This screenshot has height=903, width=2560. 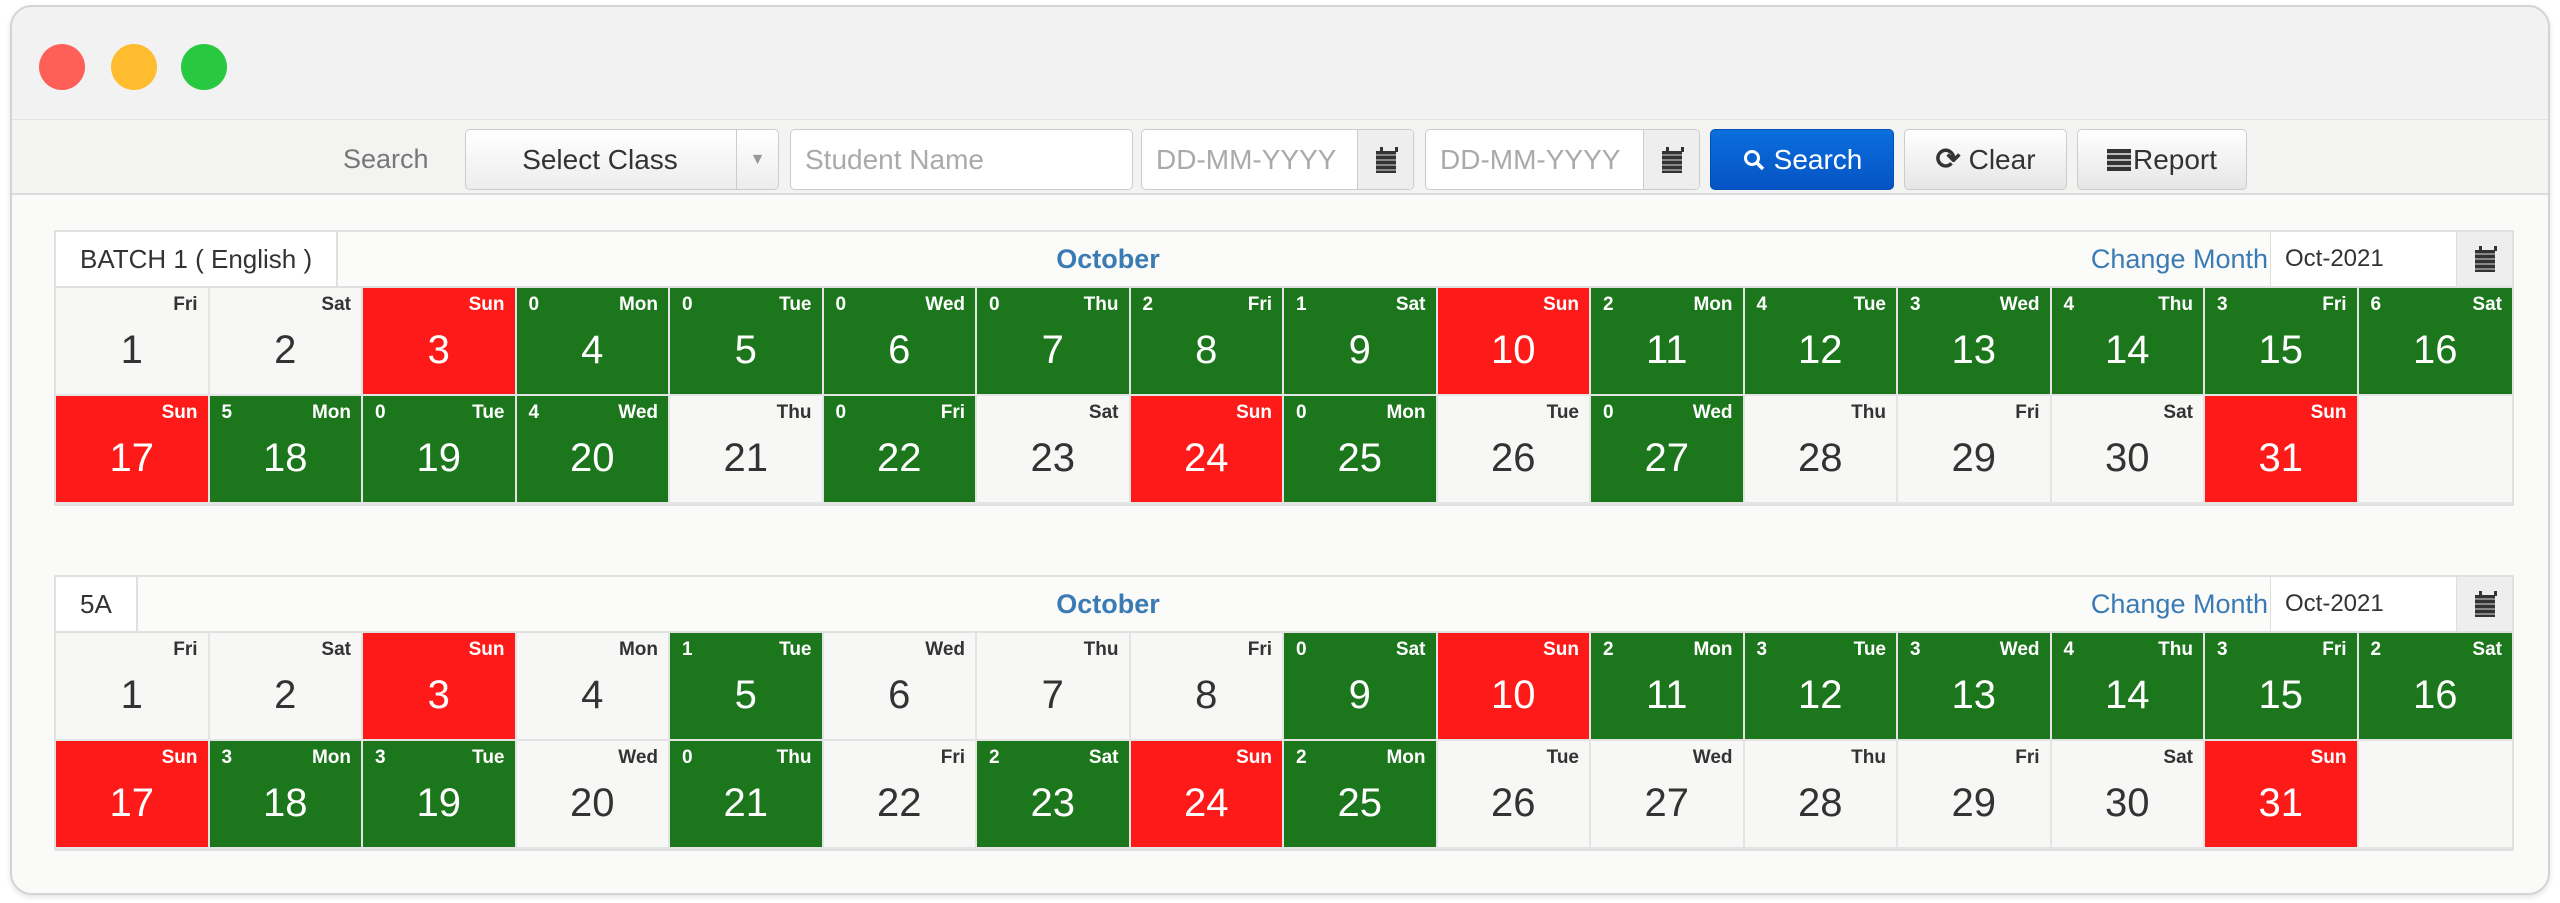 What do you see at coordinates (1054, 450) in the screenshot?
I see `day-cell: Sat 23` at bounding box center [1054, 450].